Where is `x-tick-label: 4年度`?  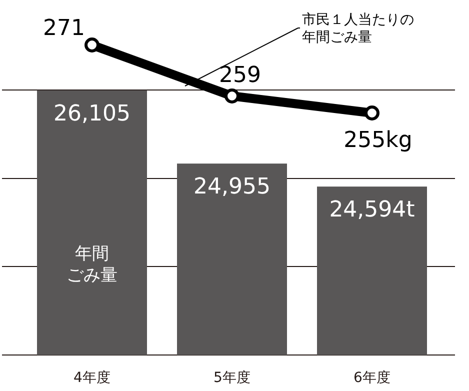 x-tick-label: 4年度 is located at coordinates (92, 378).